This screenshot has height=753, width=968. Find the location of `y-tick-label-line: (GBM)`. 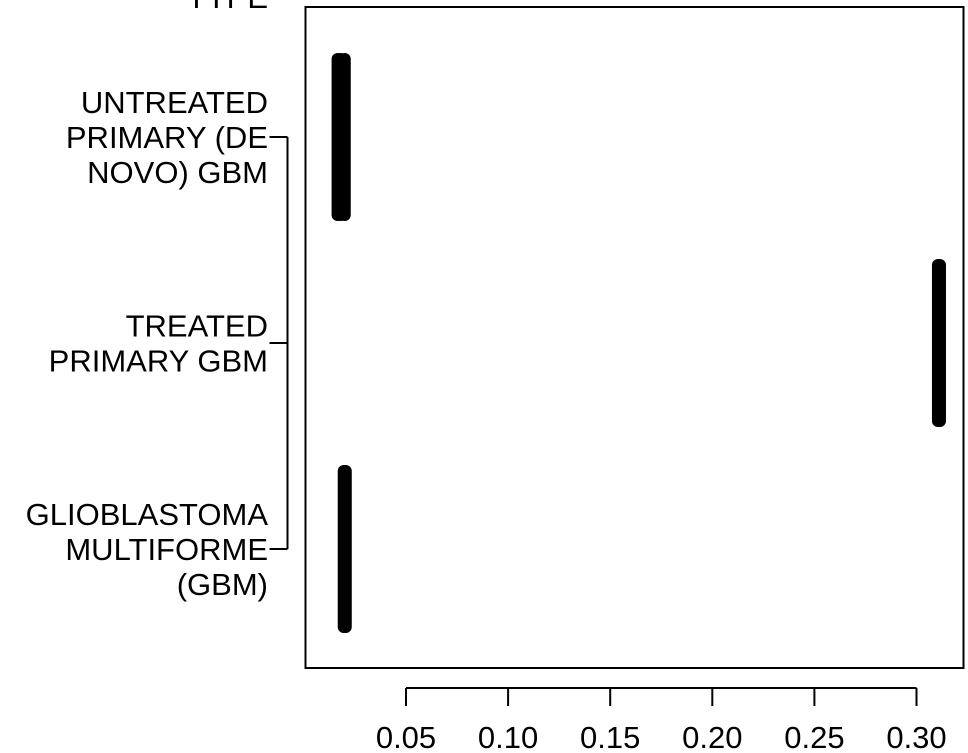

y-tick-label-line: (GBM) is located at coordinates (222, 584).